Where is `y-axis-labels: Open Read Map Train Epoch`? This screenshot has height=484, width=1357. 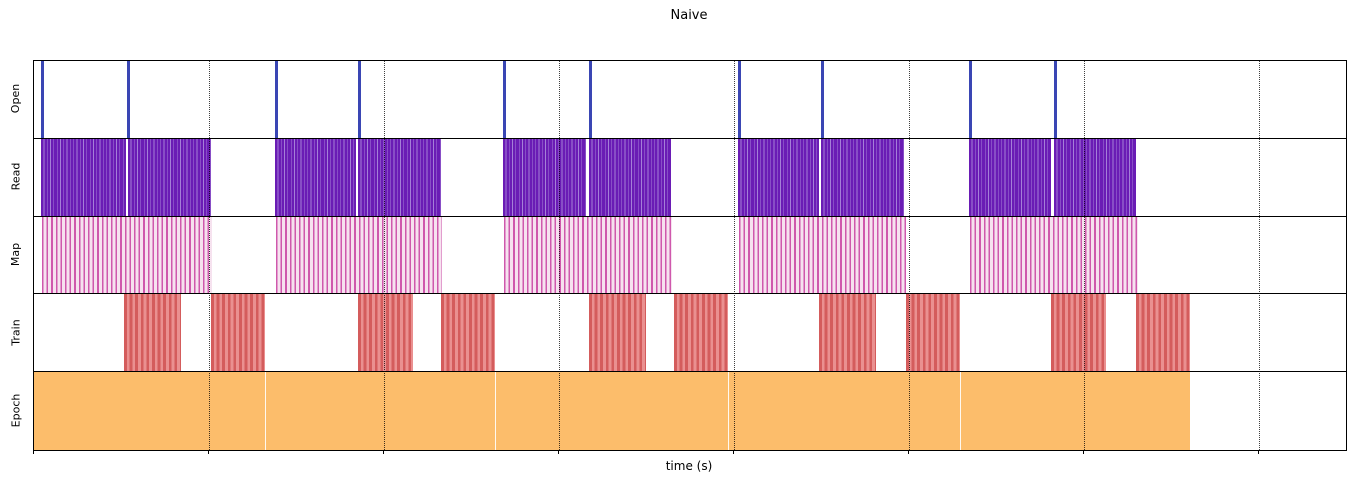 y-axis-labels: Open Read Map Train Epoch is located at coordinates (16, 254).